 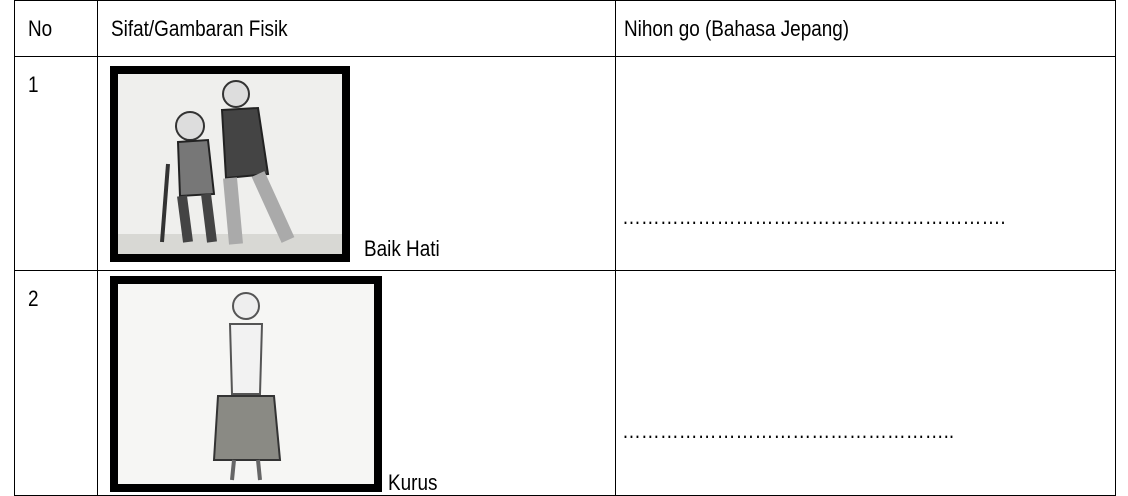 I want to click on header-cell: Nihon go (Bahasa Jepang), so click(x=737, y=28).